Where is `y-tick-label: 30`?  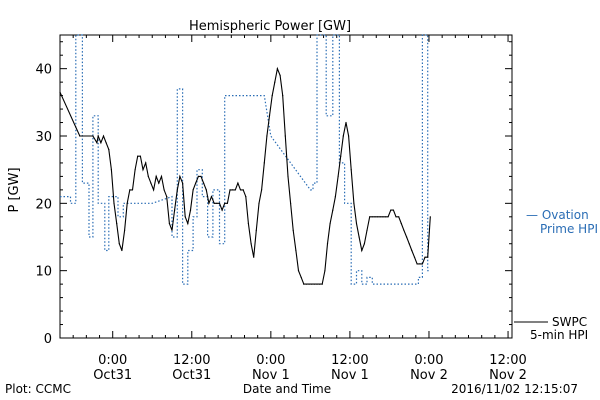 y-tick-label: 30 is located at coordinates (43, 137).